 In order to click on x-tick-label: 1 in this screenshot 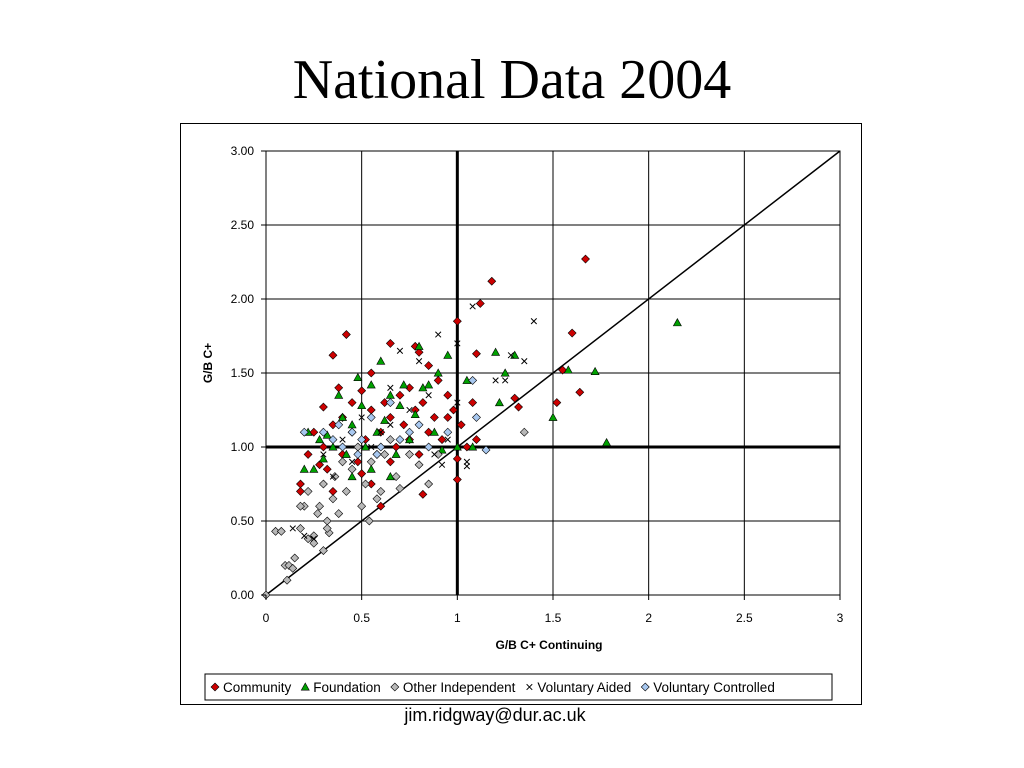, I will do `click(457, 618)`.